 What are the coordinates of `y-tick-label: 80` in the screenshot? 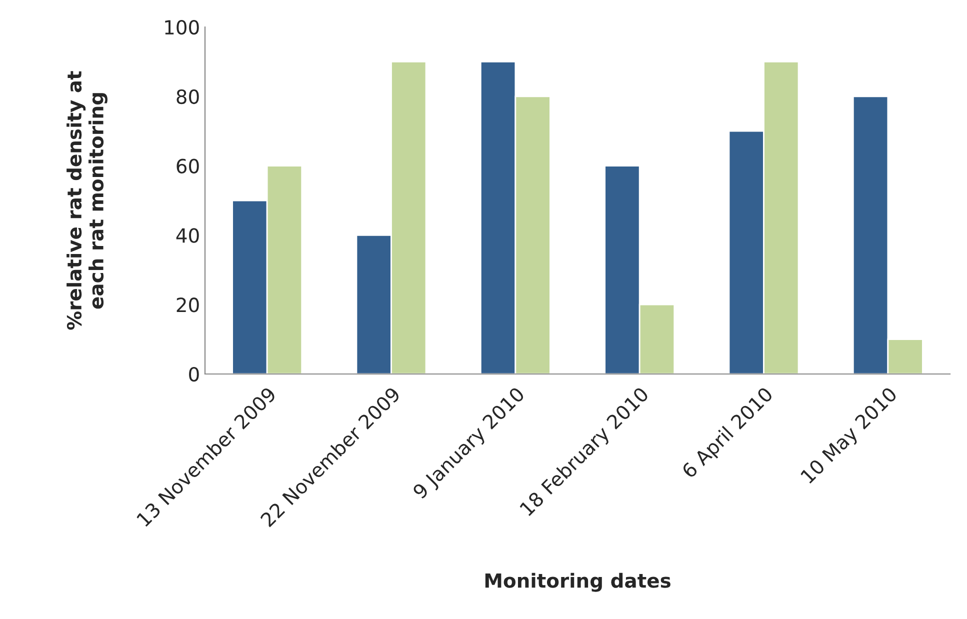 It's located at (187, 96).